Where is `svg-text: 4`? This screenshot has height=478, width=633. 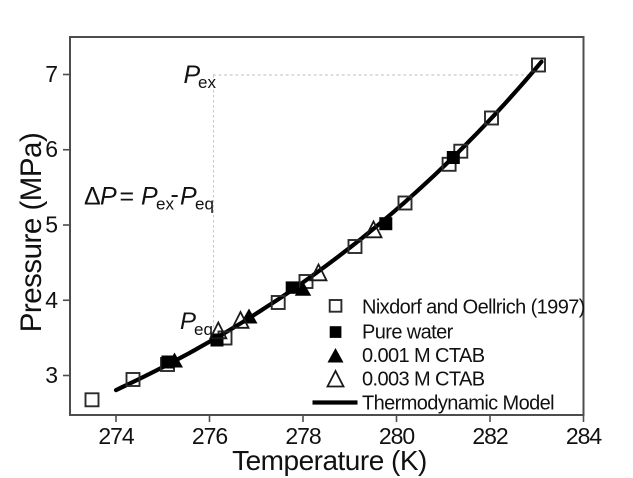 svg-text: 4 is located at coordinates (51, 300).